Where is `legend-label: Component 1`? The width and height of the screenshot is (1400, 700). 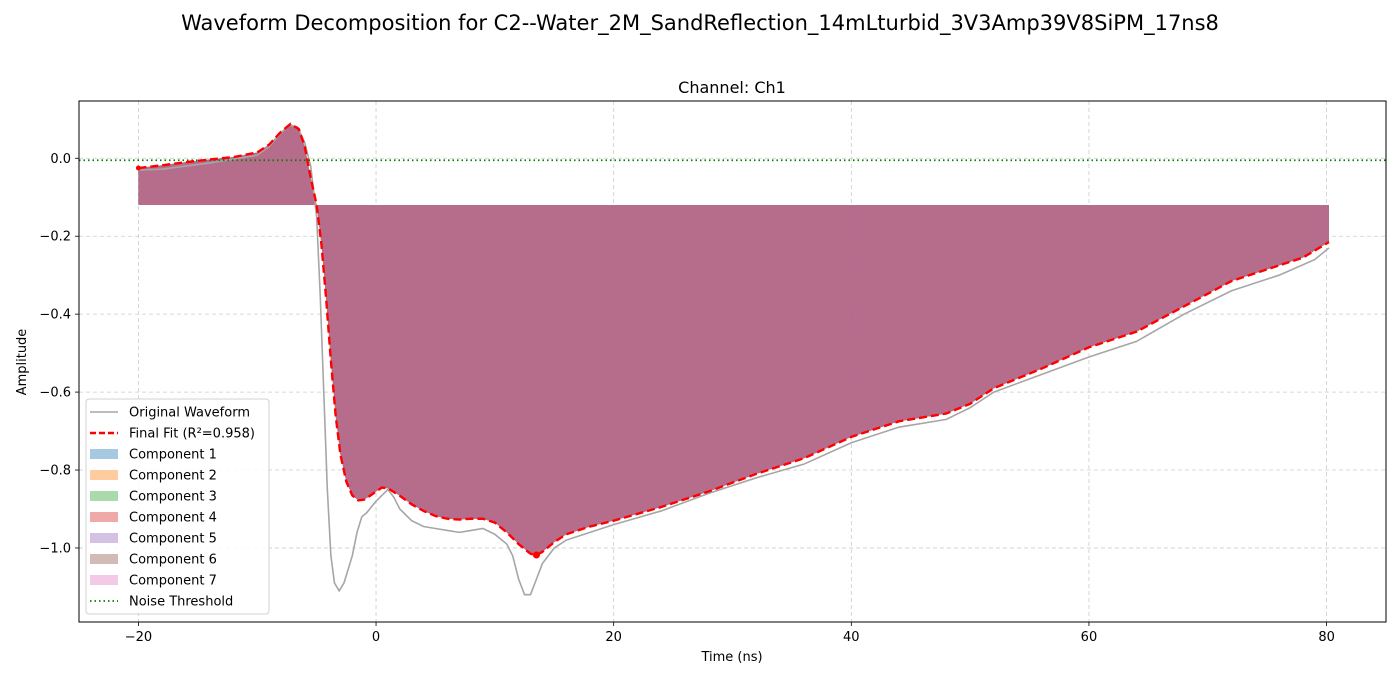
legend-label: Component 1 is located at coordinates (173, 455).